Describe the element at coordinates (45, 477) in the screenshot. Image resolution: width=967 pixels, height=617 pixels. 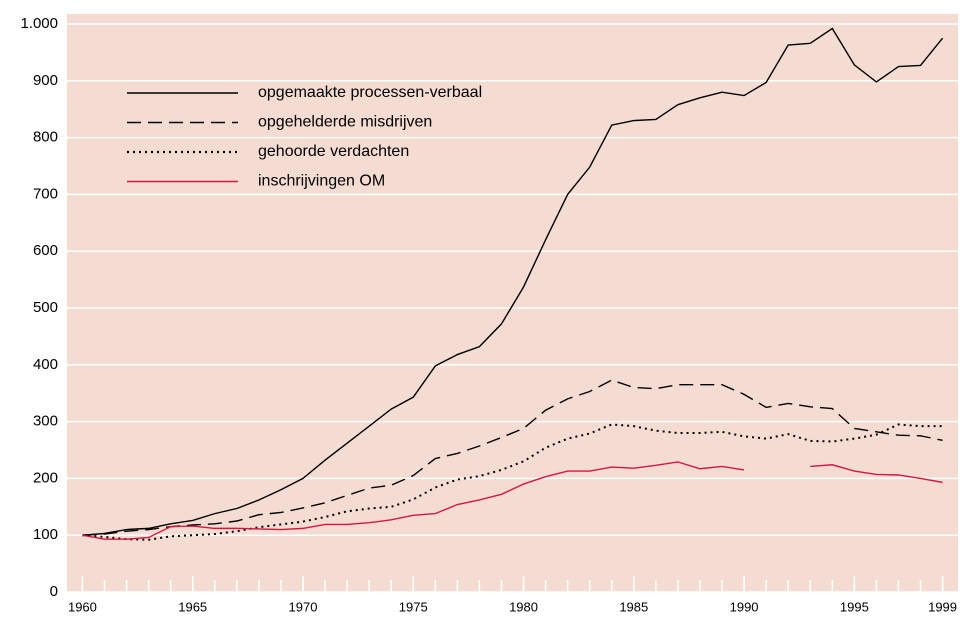
I see `y-tick-label: 200` at that location.